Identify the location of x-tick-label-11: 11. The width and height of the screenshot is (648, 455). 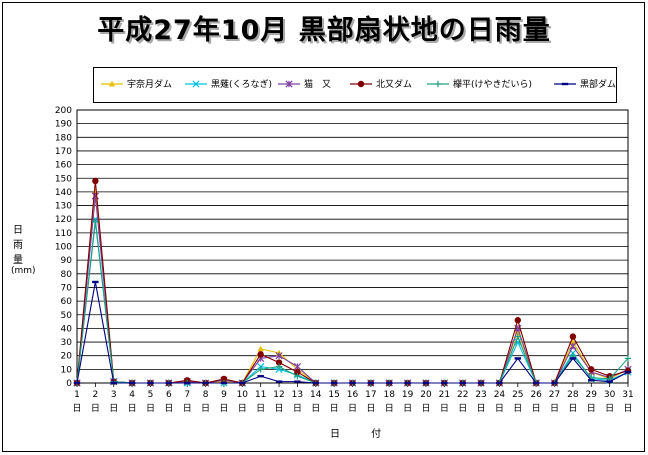
(260, 395).